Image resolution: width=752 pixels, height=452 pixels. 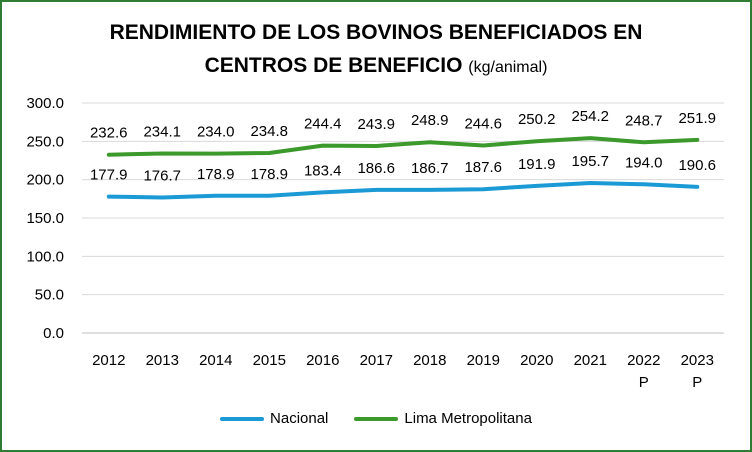 What do you see at coordinates (429, 360) in the screenshot?
I see `x-tick-label: 2018` at bounding box center [429, 360].